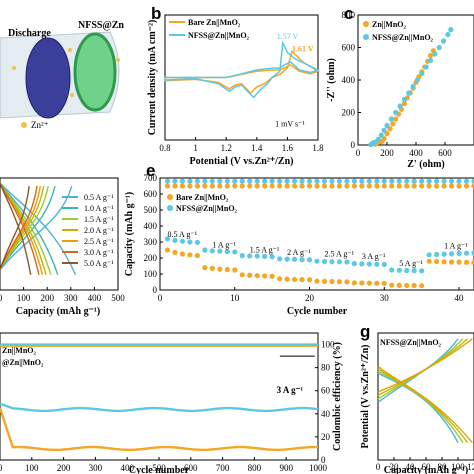 This screenshot has width=474, height=474. I want to click on y-tick-label: 200, so click(349, 113).